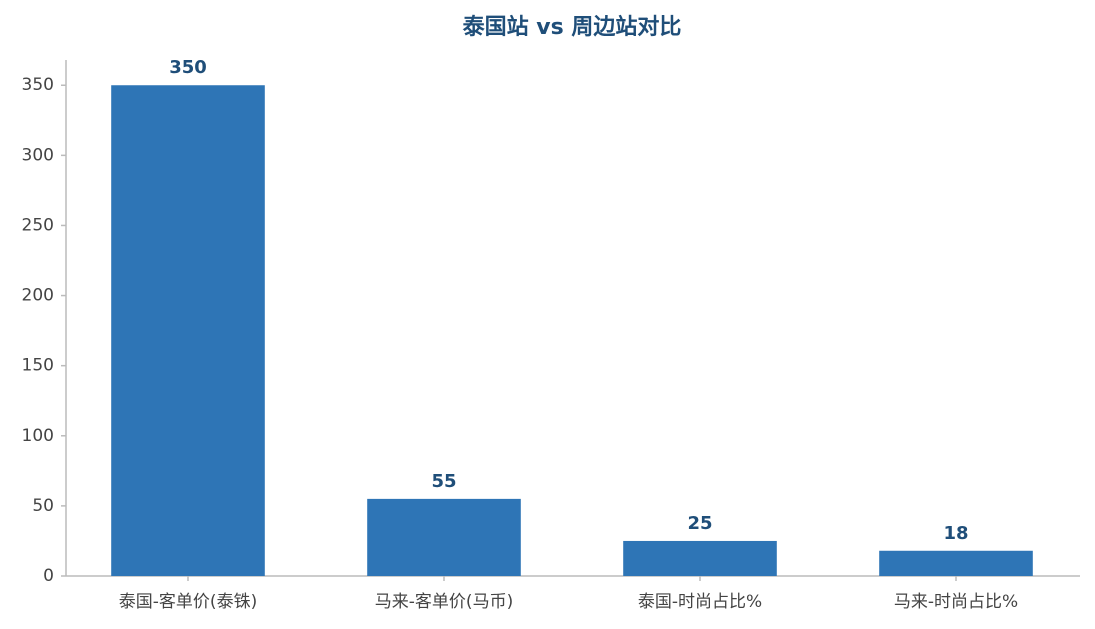 The image size is (1095, 629). What do you see at coordinates (38, 436) in the screenshot?
I see `y-tick-label: 100` at bounding box center [38, 436].